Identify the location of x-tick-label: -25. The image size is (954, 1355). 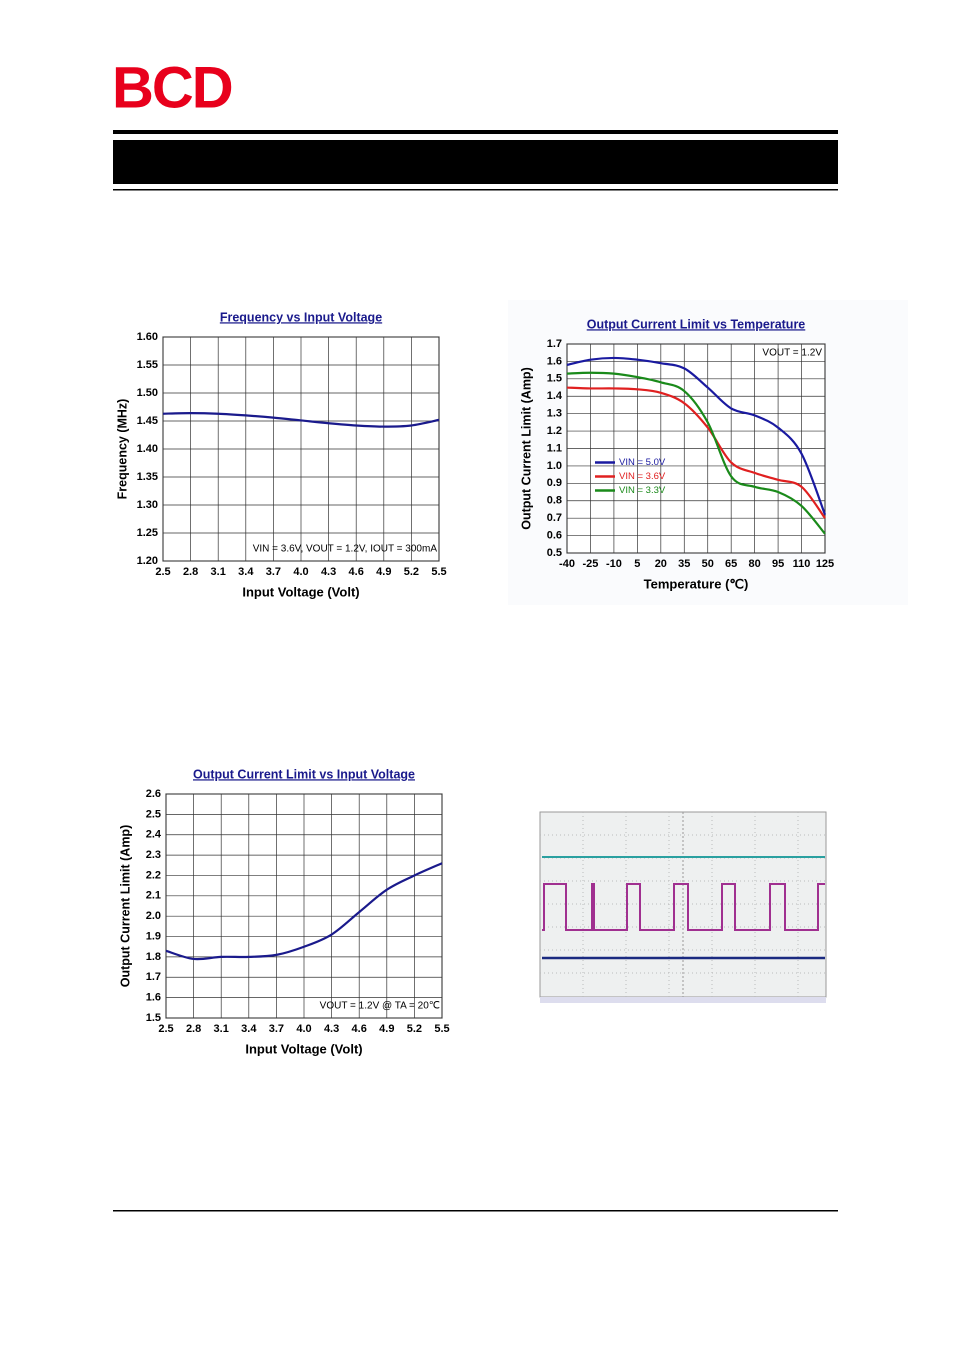
(591, 564).